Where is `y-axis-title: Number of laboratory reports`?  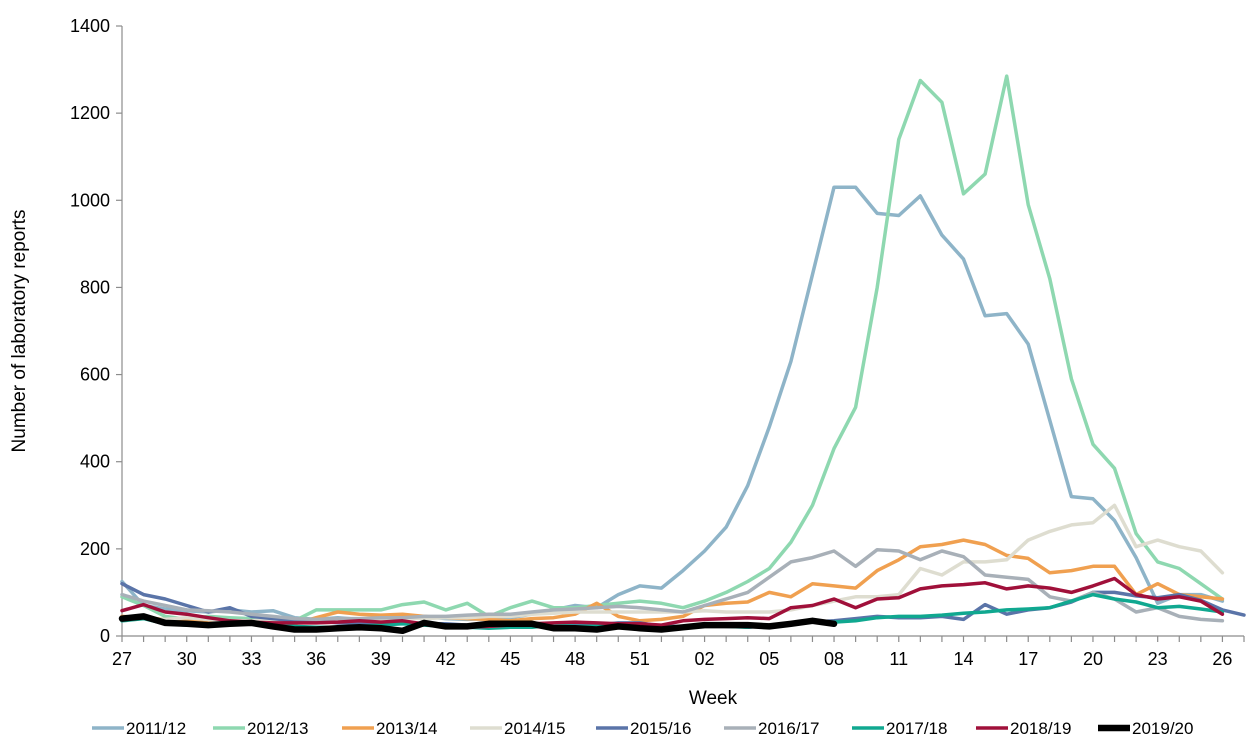 y-axis-title: Number of laboratory reports is located at coordinates (19, 331).